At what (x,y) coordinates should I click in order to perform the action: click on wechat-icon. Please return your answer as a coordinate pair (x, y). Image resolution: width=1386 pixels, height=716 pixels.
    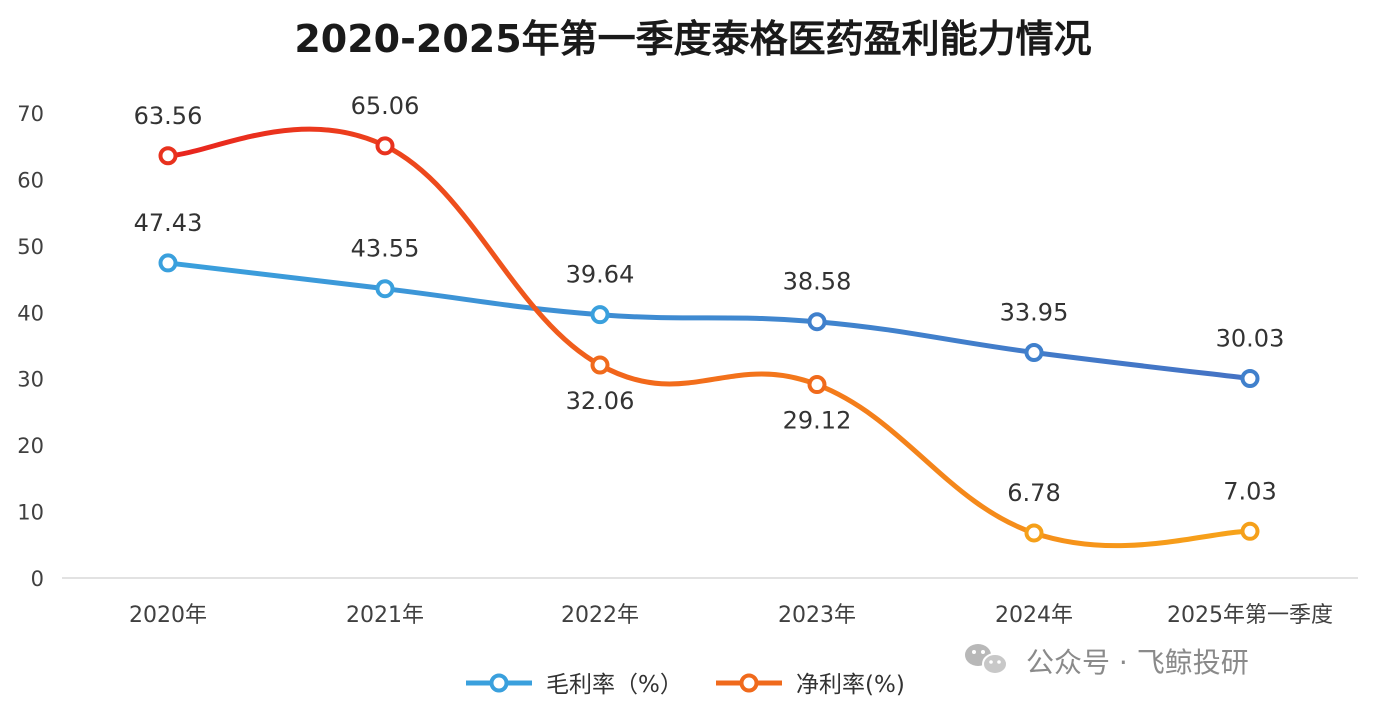
    Looking at the image, I should click on (986, 659).